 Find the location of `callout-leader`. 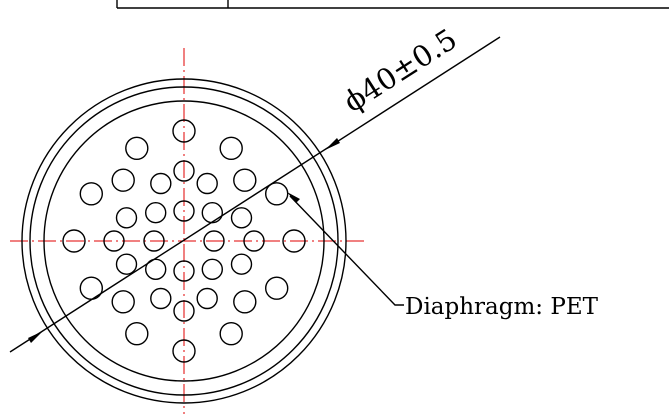

callout-leader is located at coordinates (345, 249).